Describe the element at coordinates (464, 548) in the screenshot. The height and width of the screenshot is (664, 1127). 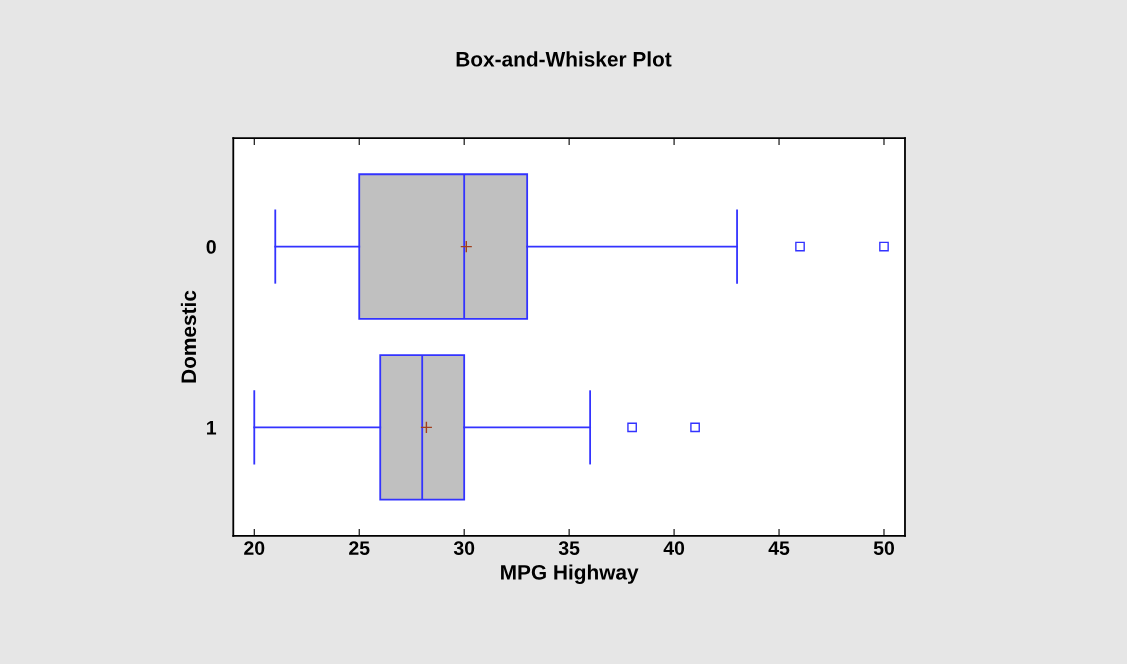
I see `x-tick-label: 30` at that location.